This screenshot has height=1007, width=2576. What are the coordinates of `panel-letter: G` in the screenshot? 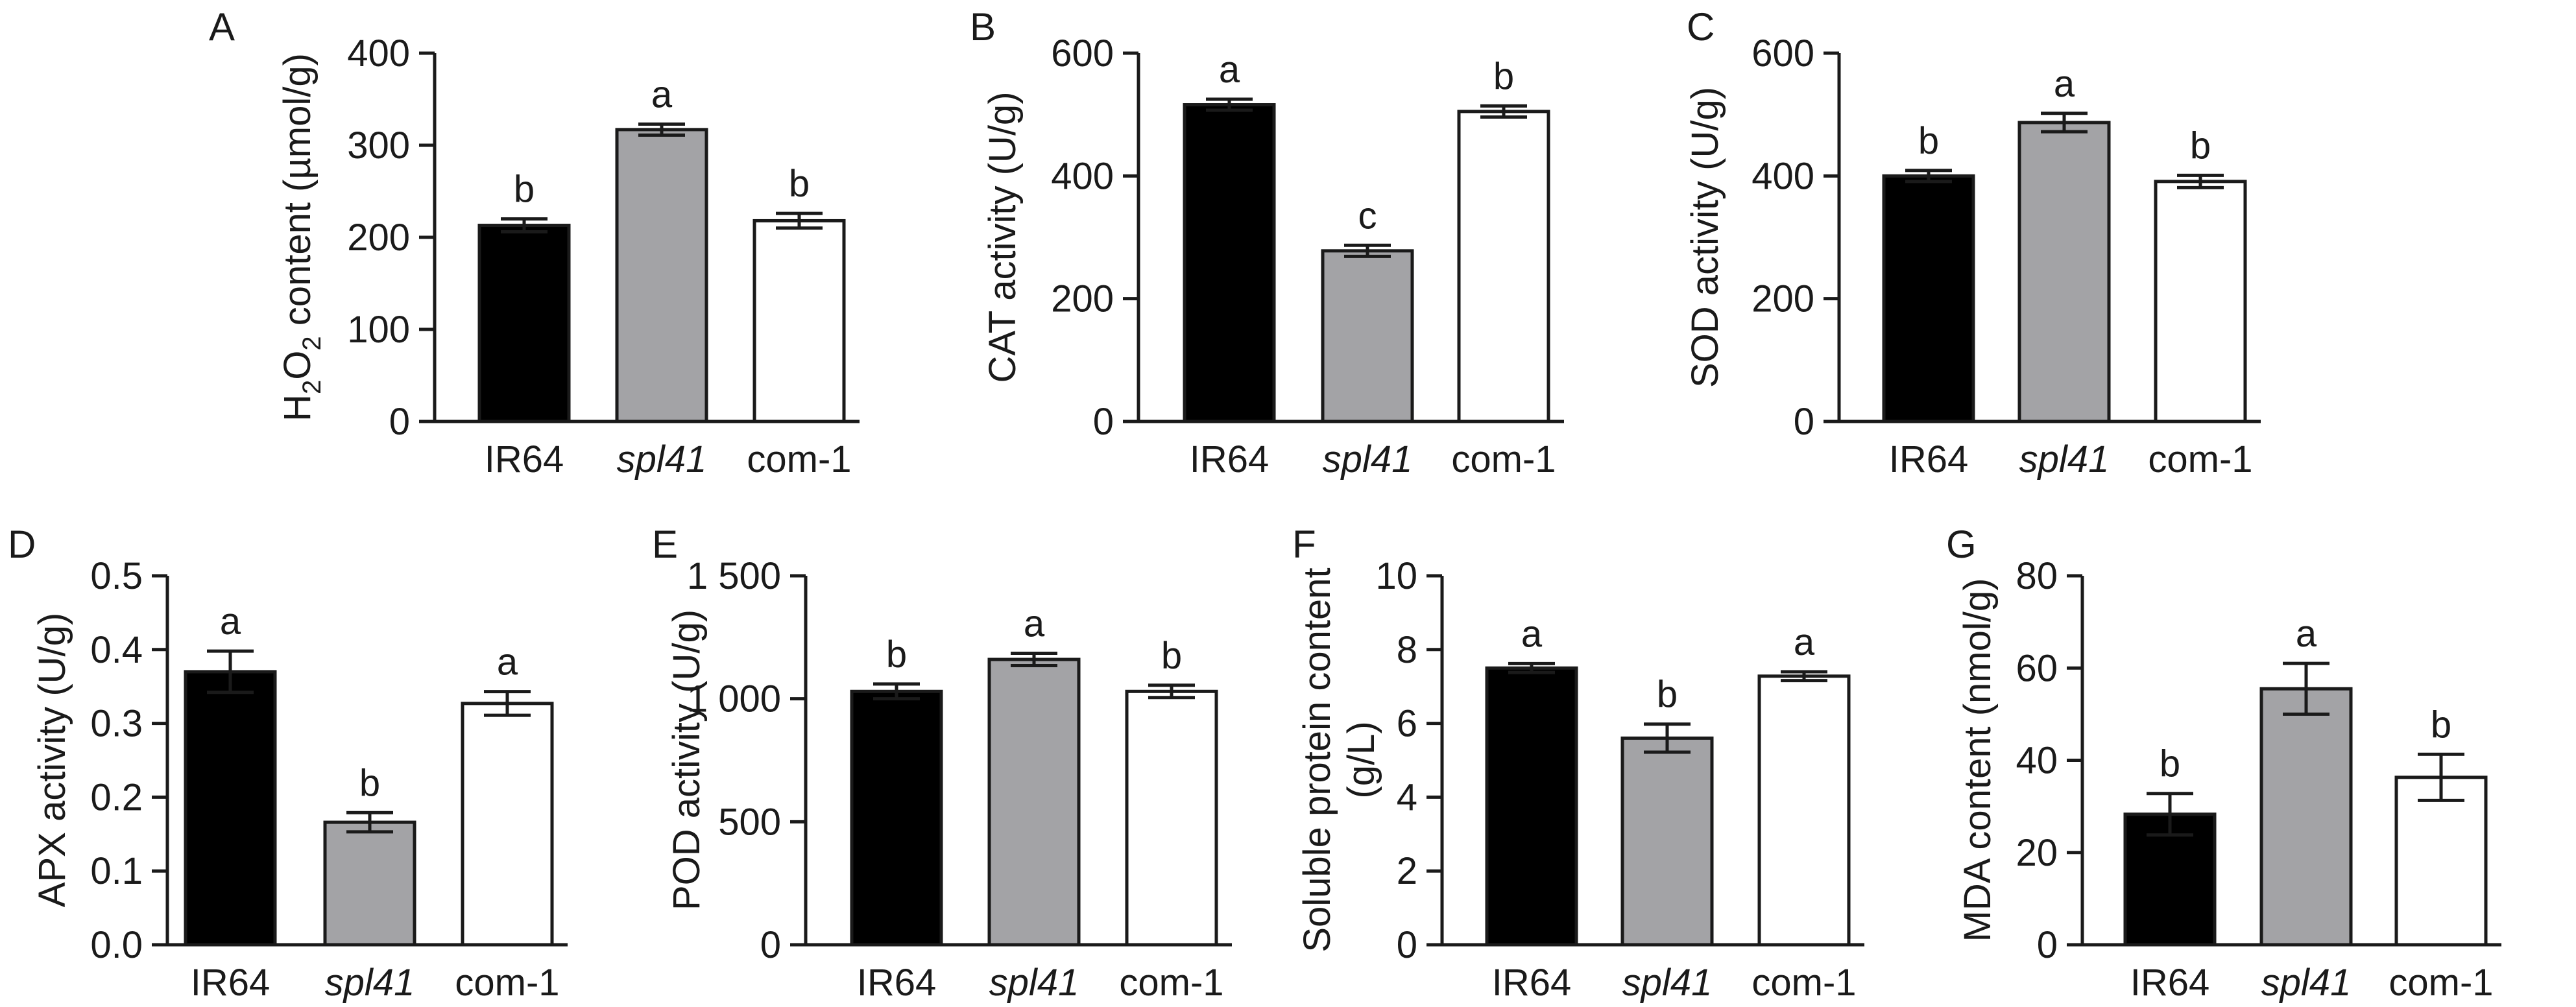 It's located at (1961, 545).